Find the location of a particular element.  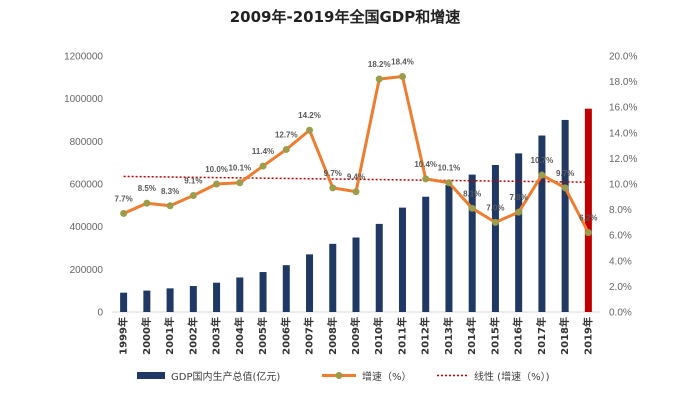

growth-data-label: 14.2% is located at coordinates (309, 115).